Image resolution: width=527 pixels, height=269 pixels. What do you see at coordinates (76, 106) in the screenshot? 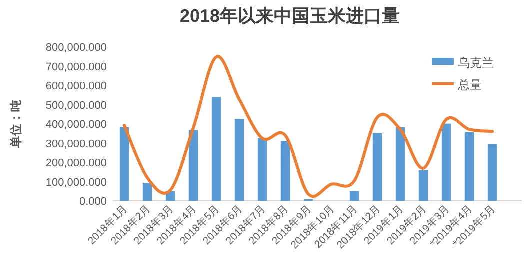
I see `y-tick-label: 500,000.000` at bounding box center [76, 106].